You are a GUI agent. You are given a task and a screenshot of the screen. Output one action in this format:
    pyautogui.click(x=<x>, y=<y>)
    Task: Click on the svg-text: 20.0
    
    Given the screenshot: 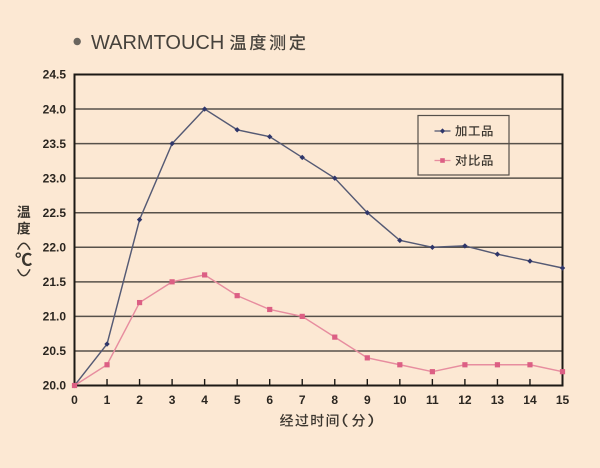 What is the action you would take?
    pyautogui.click(x=55, y=386)
    